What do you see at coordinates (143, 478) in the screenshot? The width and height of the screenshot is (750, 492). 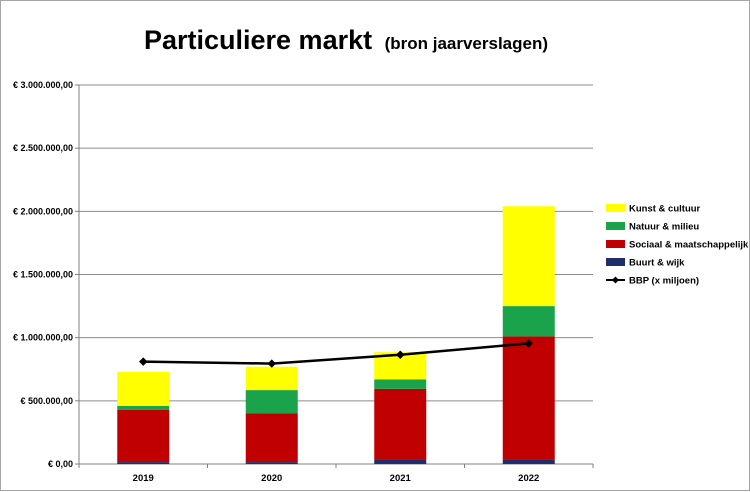 I see `x-tick-label: 2019` at bounding box center [143, 478].